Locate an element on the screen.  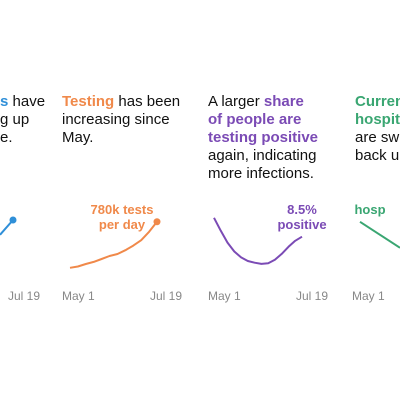
panel-title: of people are is located at coordinates (254, 119).